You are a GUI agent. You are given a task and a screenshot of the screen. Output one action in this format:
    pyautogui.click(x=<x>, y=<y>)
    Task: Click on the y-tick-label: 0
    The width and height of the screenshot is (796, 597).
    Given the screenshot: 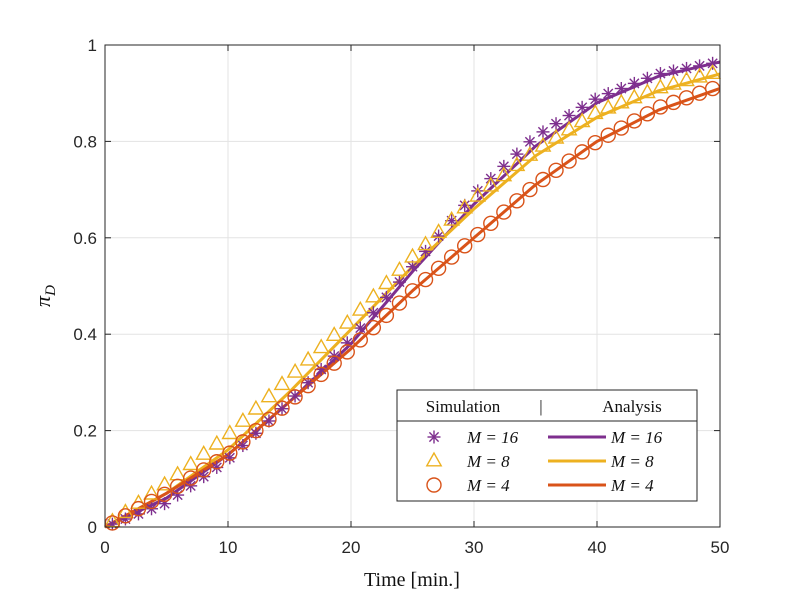 What is the action you would take?
    pyautogui.click(x=92, y=527)
    